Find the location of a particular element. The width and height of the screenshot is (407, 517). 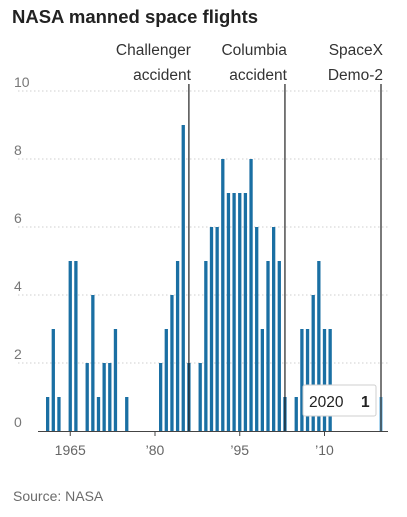

y-tick-label: 10 is located at coordinates (22, 82).